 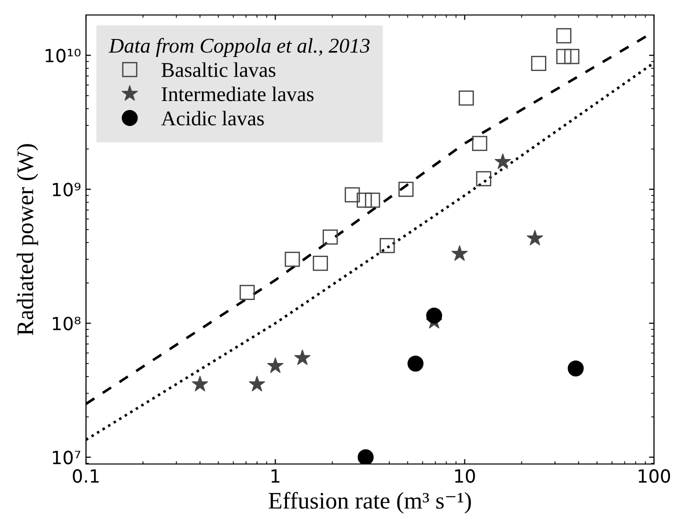 I want to click on y-tick-label: 10¹⁰, so click(x=63, y=55).